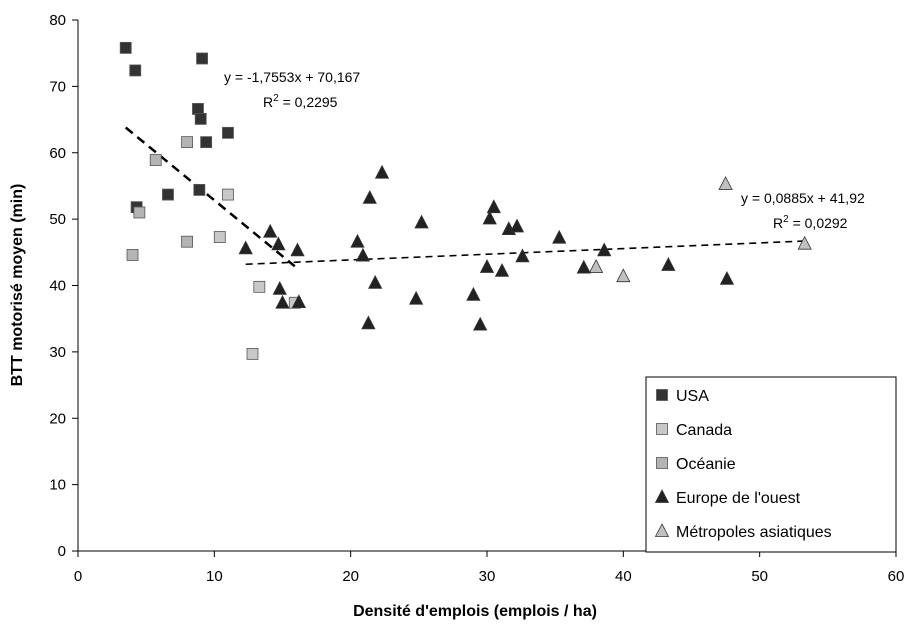  What do you see at coordinates (803, 198) in the screenshot?
I see `trend-equation-2: y = 0,0885x + 41,92` at bounding box center [803, 198].